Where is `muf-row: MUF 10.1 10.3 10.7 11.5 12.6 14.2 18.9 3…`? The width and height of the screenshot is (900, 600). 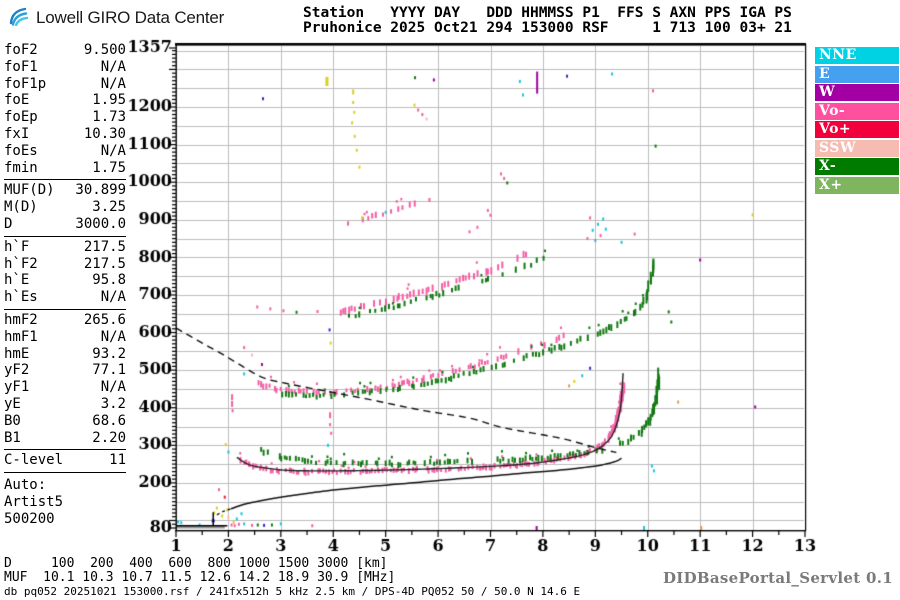
muf-row: MUF 10.1 10.3 10.7 11.5 12.6 14.2 18.9 3… is located at coordinates (200, 577).